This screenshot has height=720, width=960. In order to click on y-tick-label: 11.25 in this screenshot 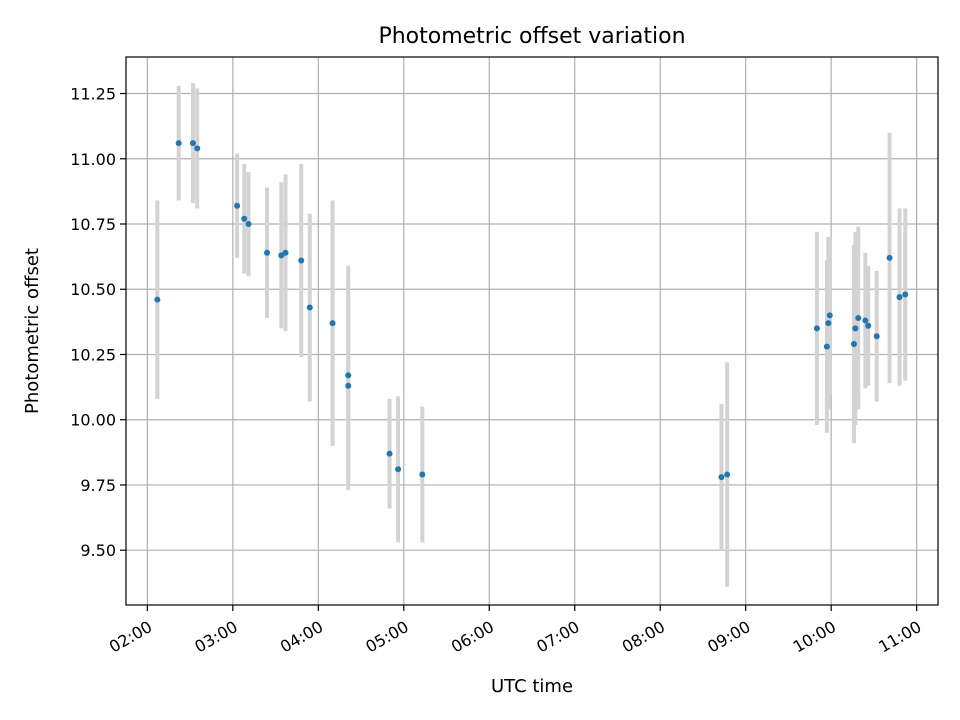, I will do `click(93, 94)`.